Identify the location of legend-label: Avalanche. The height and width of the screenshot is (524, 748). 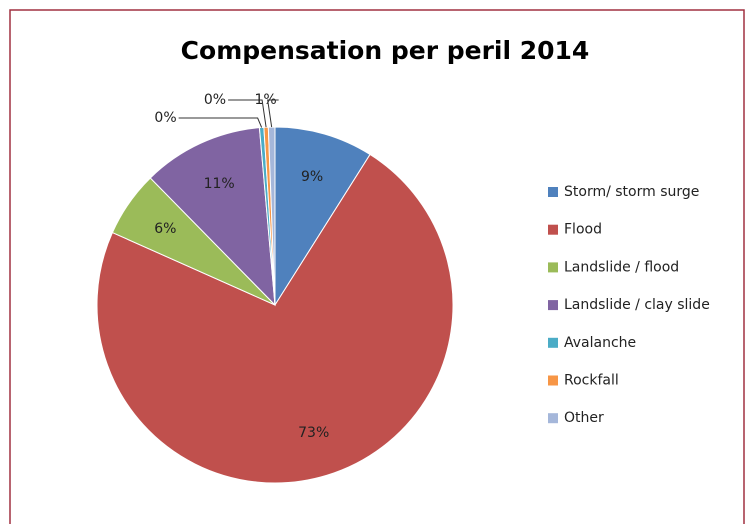
(600, 343).